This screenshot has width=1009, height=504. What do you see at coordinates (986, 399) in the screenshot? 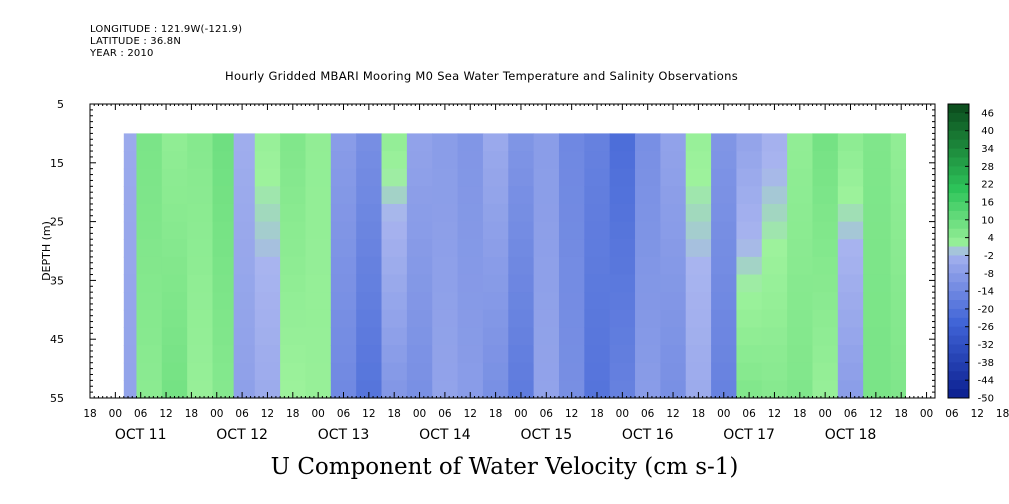
I see `colorbar-label: -50` at bounding box center [986, 399].